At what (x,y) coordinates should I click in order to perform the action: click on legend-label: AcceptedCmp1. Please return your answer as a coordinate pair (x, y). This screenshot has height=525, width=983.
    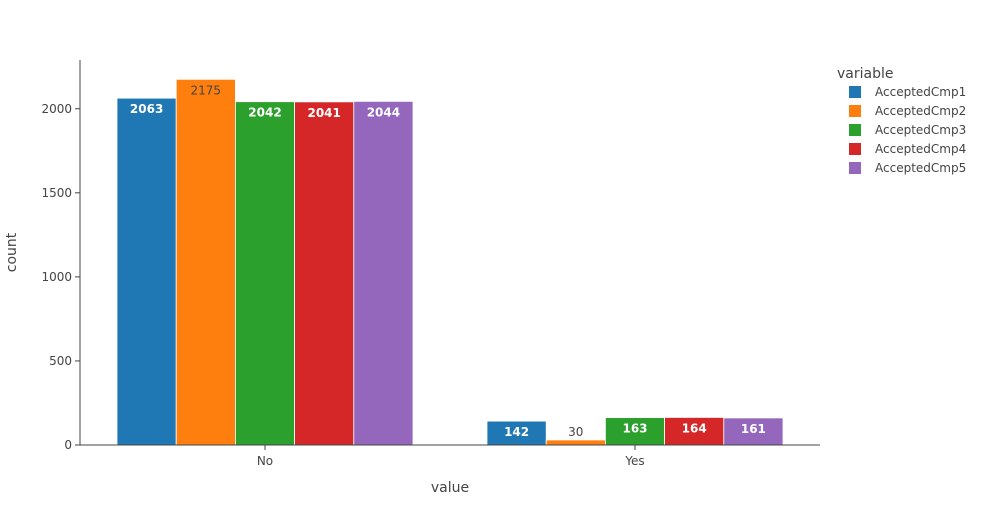
    Looking at the image, I should click on (920, 92).